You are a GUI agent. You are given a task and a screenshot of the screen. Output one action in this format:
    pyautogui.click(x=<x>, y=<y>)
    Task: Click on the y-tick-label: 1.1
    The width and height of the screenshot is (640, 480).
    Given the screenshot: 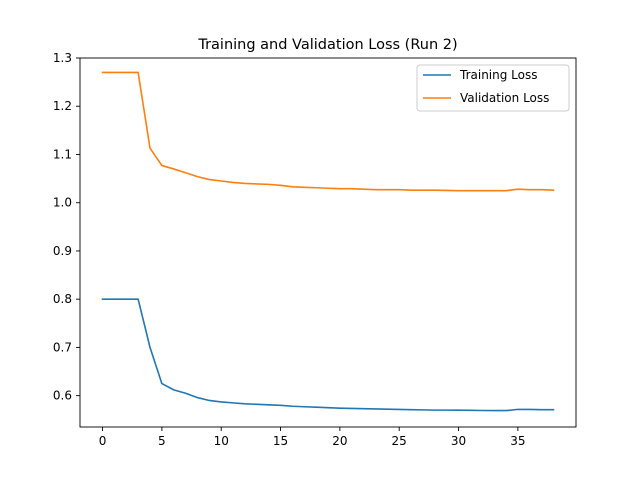 What is the action you would take?
    pyautogui.click(x=62, y=154)
    